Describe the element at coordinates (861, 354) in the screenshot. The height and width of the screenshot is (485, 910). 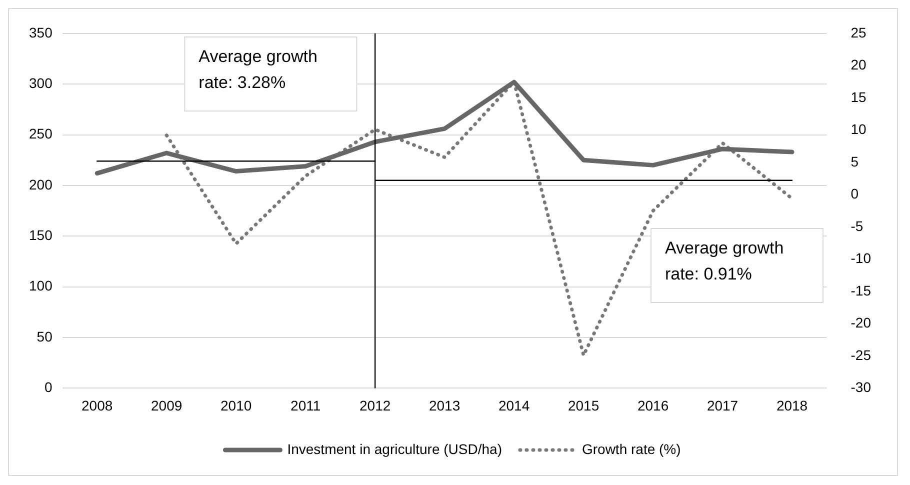
I see `y2-tick-label: -25` at that location.